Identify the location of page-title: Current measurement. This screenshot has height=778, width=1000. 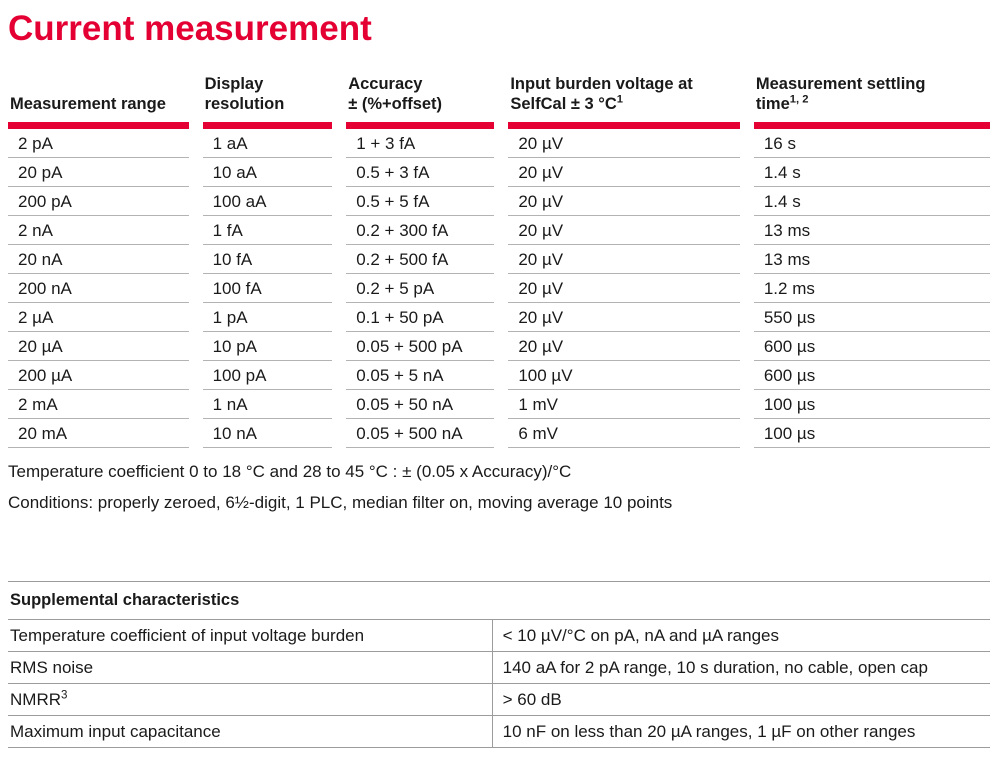
(190, 28).